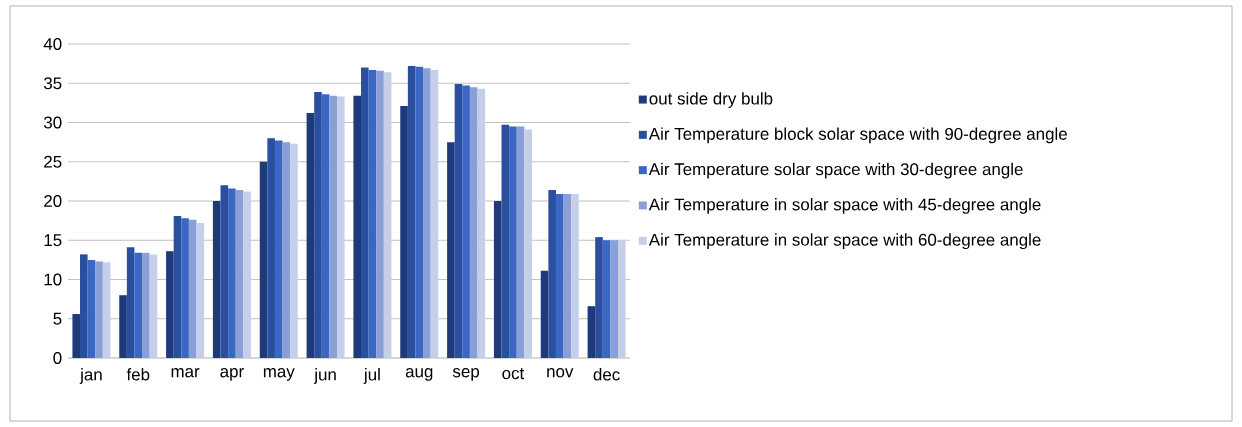 This screenshot has height=427, width=1242. Describe the element at coordinates (560, 373) in the screenshot. I see `x-tick-label: nov` at that location.